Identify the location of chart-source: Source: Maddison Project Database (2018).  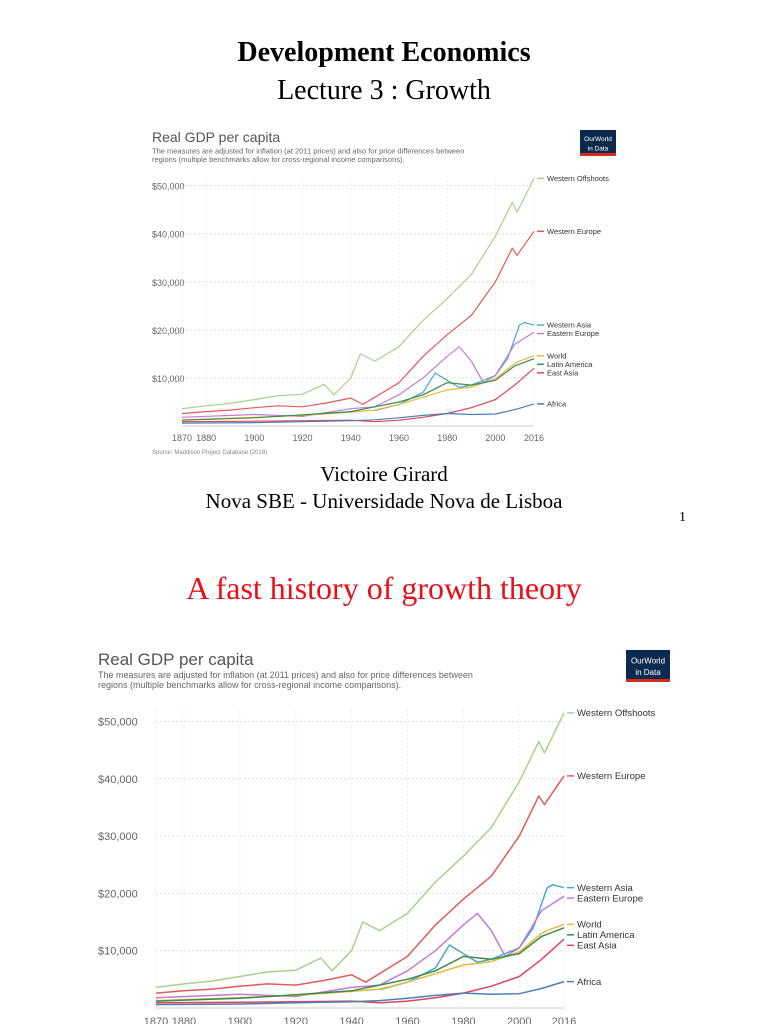
(209, 453).